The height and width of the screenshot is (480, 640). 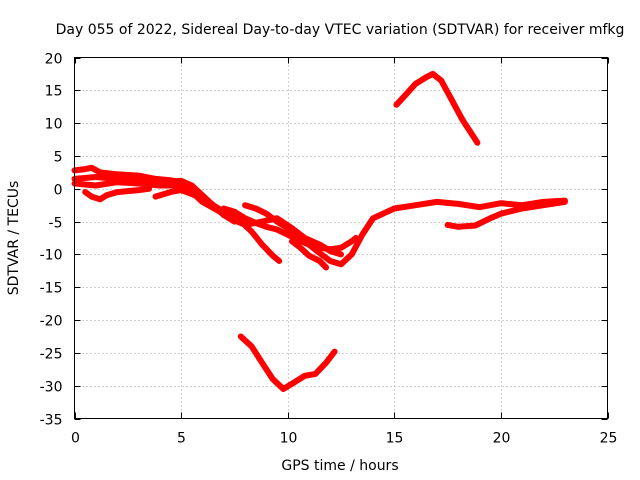 I want to click on y-tick-label: 15, so click(x=54, y=92).